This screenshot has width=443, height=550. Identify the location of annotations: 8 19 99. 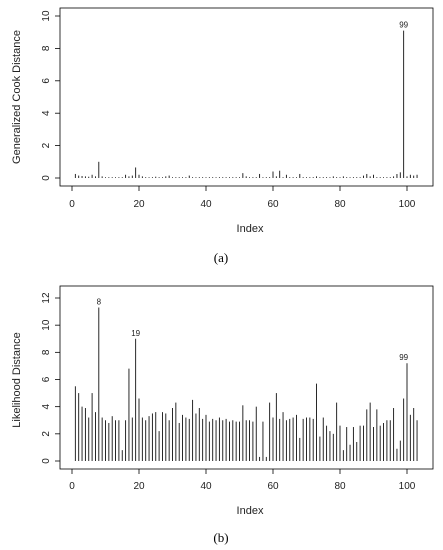
(253, 330).